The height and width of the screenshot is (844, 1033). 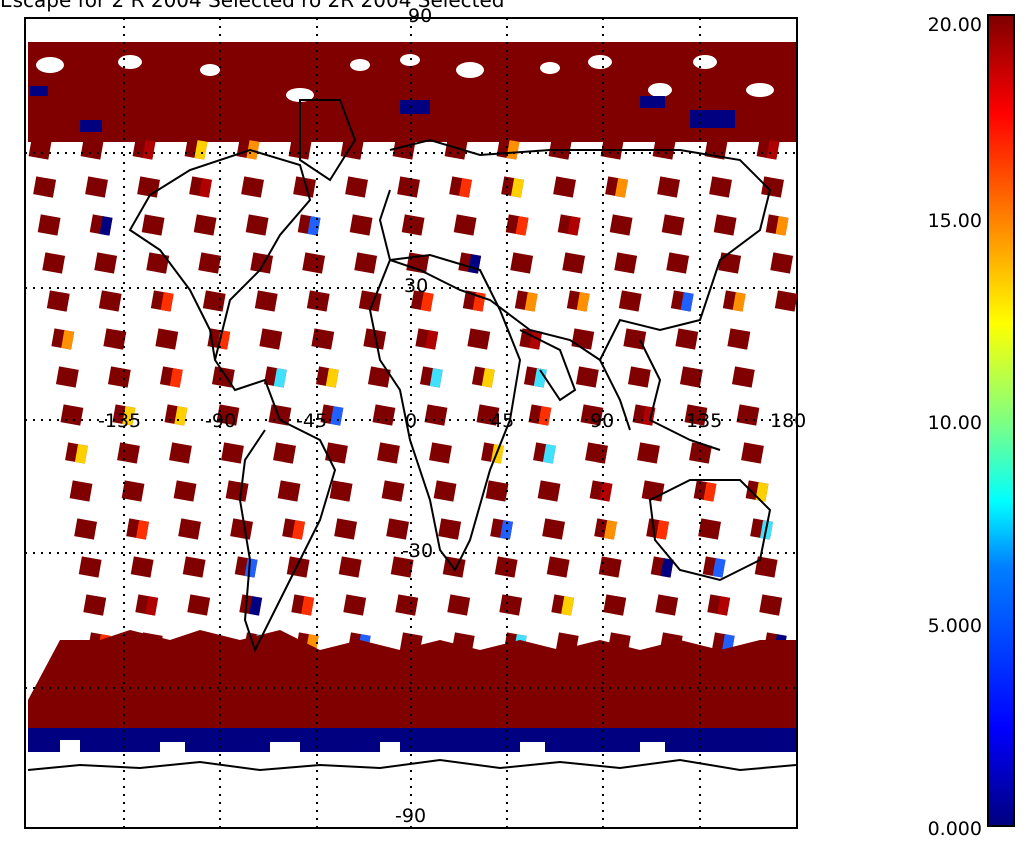 What do you see at coordinates (954, 829) in the screenshot?
I see `colorbar-tick-0: 0.000` at bounding box center [954, 829].